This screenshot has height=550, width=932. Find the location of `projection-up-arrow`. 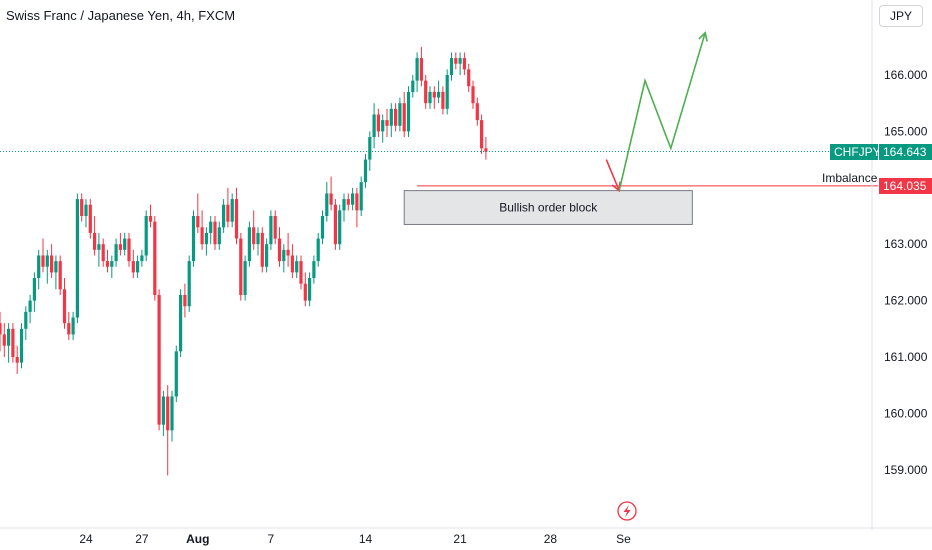

projection-up-arrow is located at coordinates (663, 111).